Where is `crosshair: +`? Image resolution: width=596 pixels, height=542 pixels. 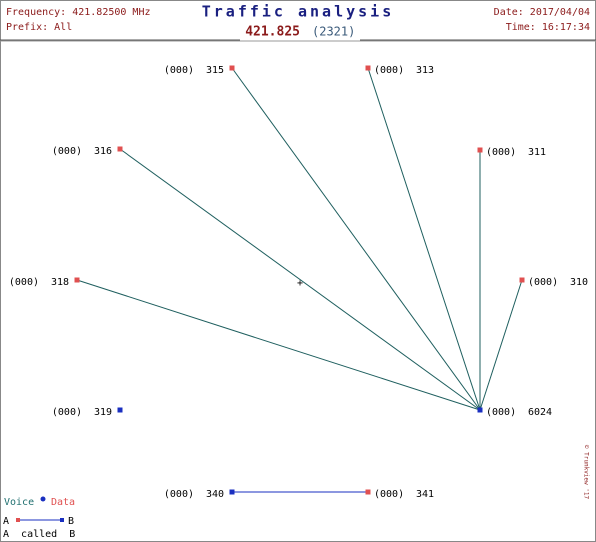
crosshair: + is located at coordinates (300, 283).